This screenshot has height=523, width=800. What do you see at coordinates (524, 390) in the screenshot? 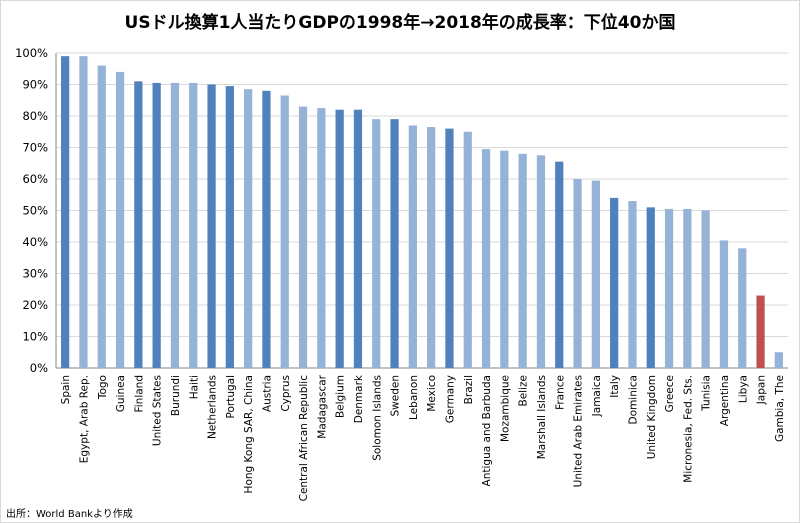
I see `x-category-label: Belize` at bounding box center [524, 390].